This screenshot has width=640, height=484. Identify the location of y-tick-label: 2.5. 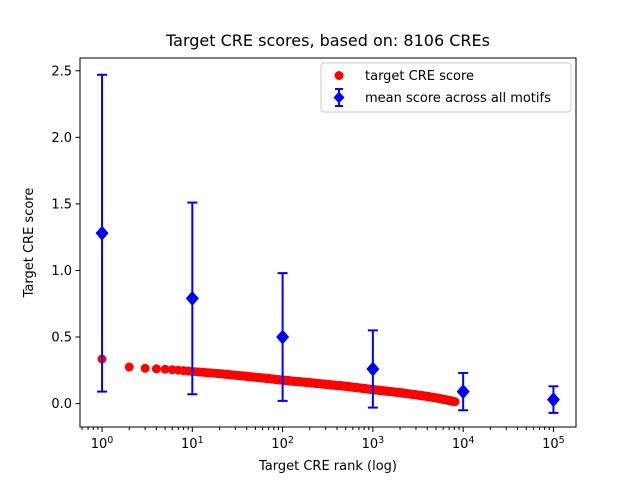
(61, 71).